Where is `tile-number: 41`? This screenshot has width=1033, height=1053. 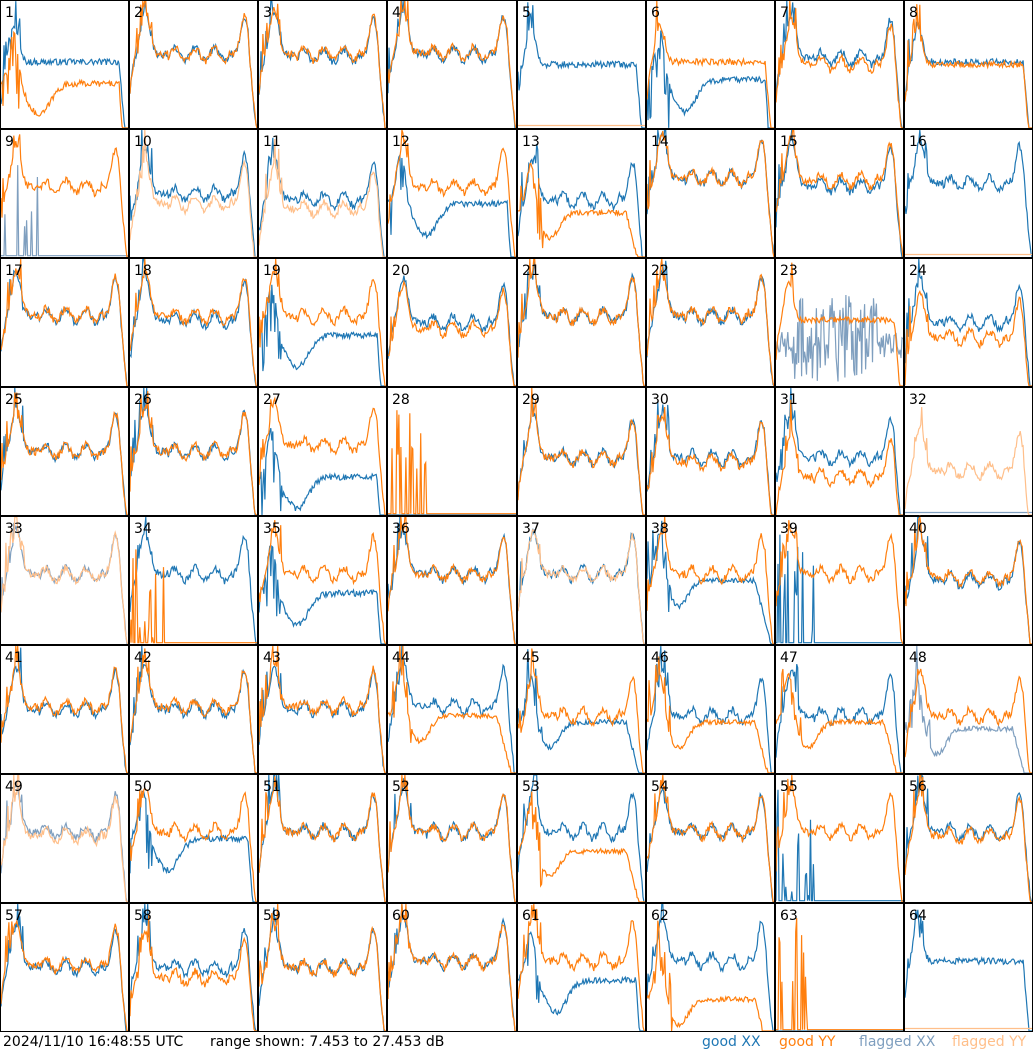
tile-number: 41 is located at coordinates (14, 658).